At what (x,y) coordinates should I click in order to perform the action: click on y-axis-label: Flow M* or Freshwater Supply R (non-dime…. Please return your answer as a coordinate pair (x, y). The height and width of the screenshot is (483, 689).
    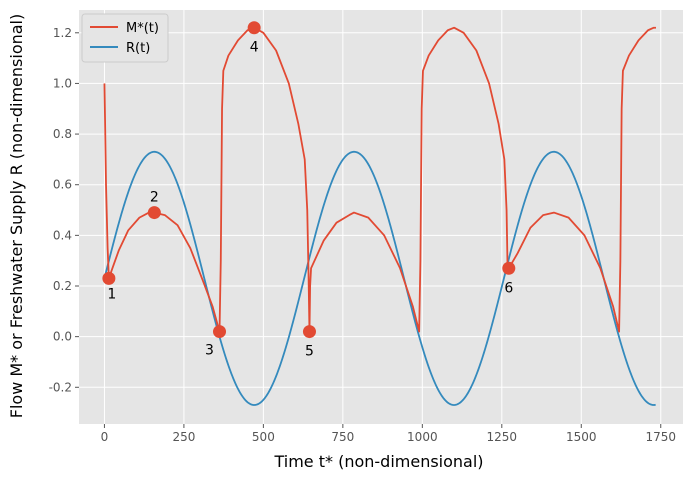
    Looking at the image, I should click on (16, 216).